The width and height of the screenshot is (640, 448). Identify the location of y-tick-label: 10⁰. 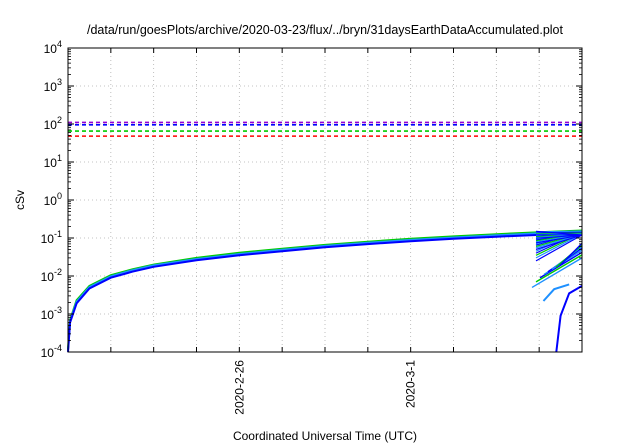
(53, 199).